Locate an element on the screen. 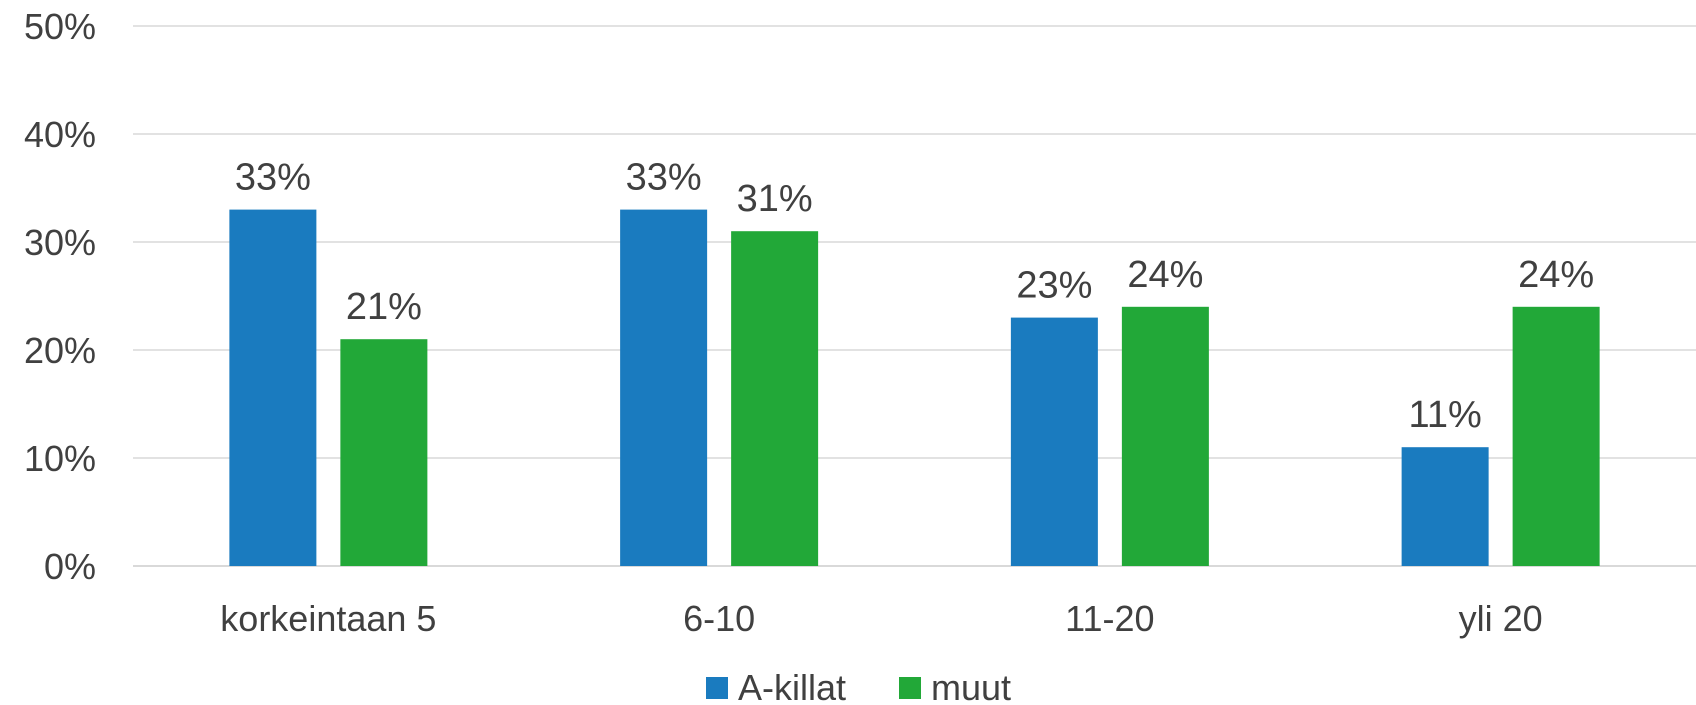  legend: A-killat muut is located at coordinates (858, 686).